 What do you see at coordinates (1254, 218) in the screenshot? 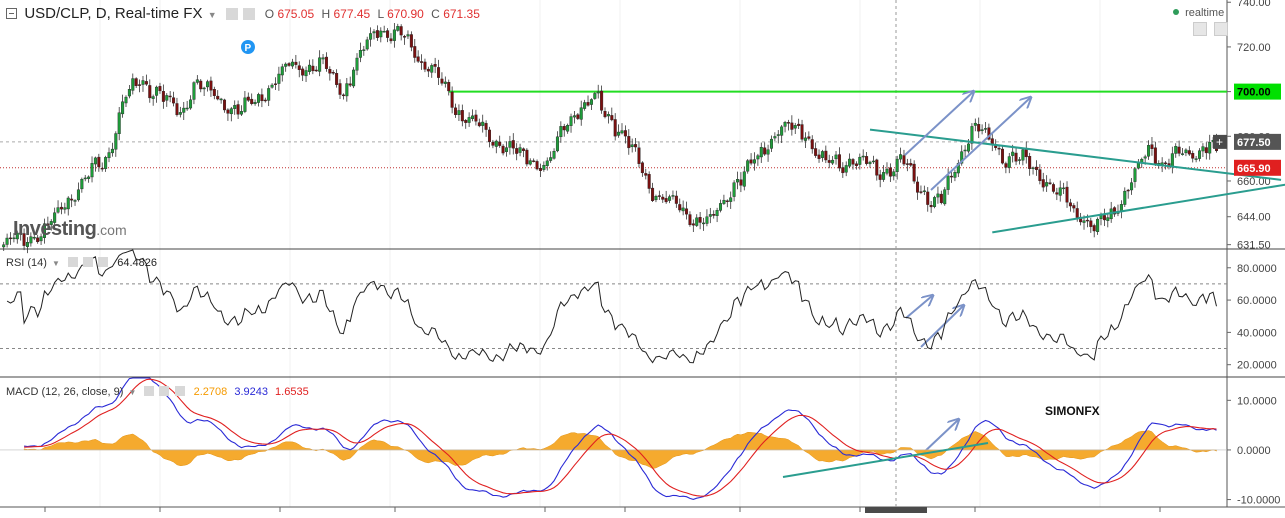
I see `price-axis-label: 644.00` at bounding box center [1254, 218].